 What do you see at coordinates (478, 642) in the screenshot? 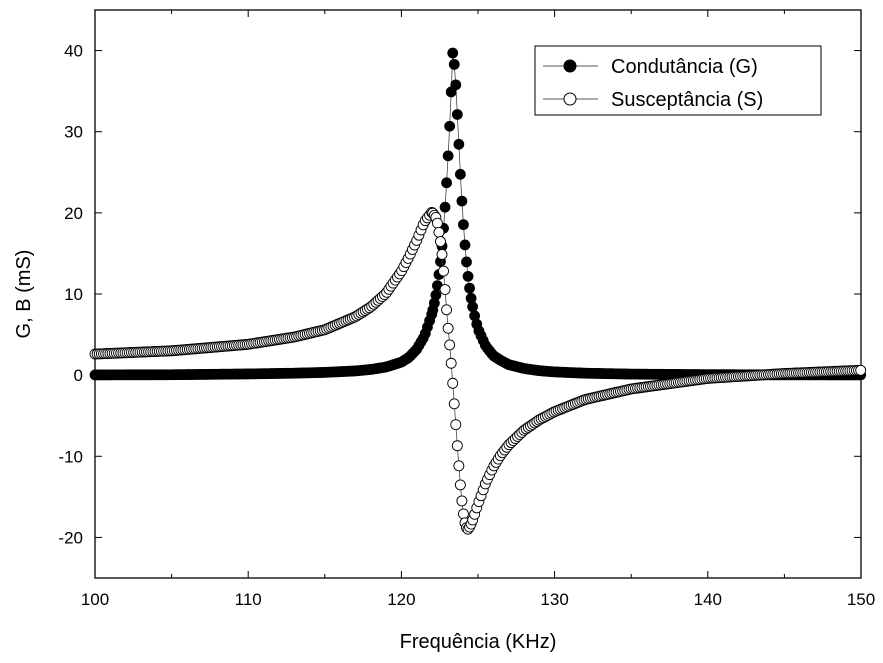
I see `x-axis-title: Frequência (KHz)` at bounding box center [478, 642].